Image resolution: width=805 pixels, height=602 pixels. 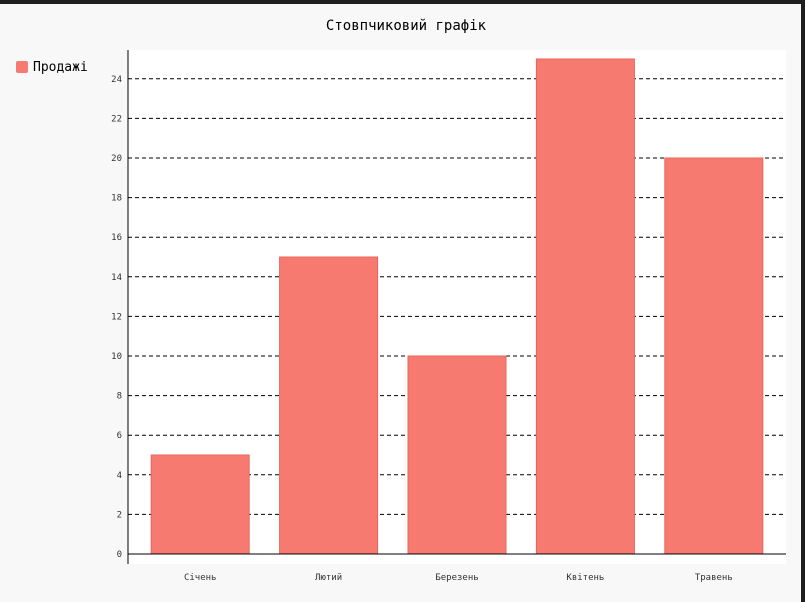 I want to click on y-tick-label: 0, so click(x=119, y=555).